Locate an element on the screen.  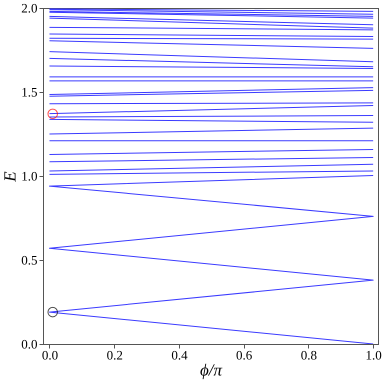
y-tick-label: 1.5 is located at coordinates (29, 92).